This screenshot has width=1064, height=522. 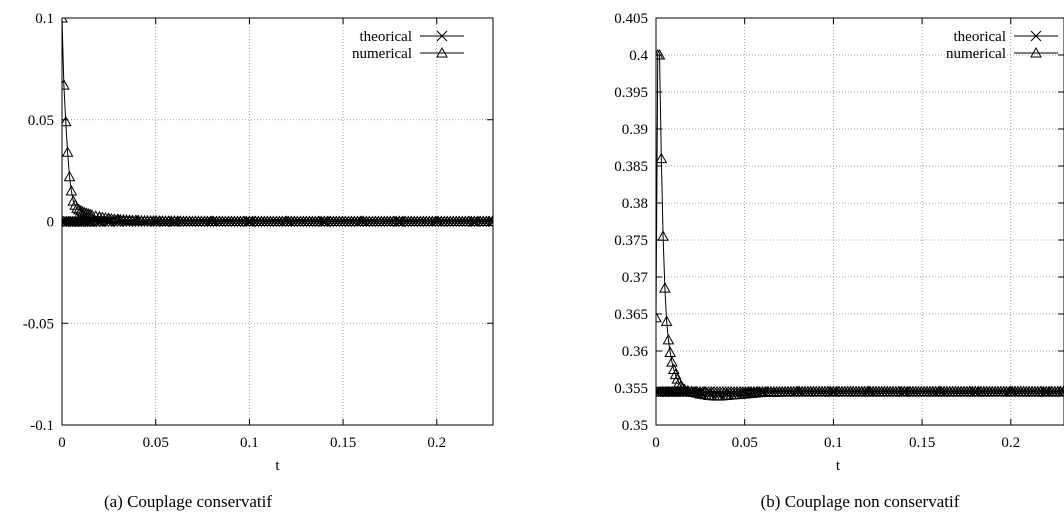 What do you see at coordinates (188, 501) in the screenshot?
I see `chart-caption: (a) Couplage conservatif` at bounding box center [188, 501].